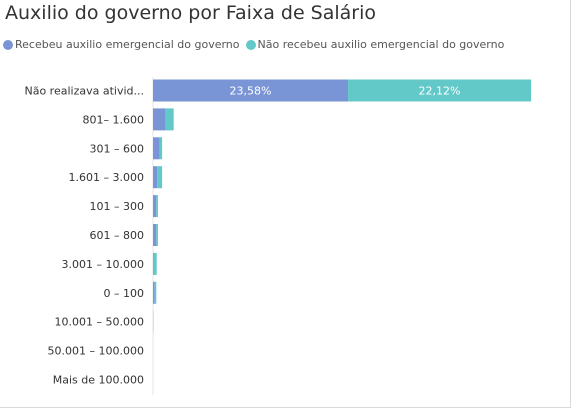 This screenshot has width=572, height=409. Describe the element at coordinates (191, 13) in the screenshot. I see `chart-title: Auxilio do governo por Faixa de Salário` at that location.